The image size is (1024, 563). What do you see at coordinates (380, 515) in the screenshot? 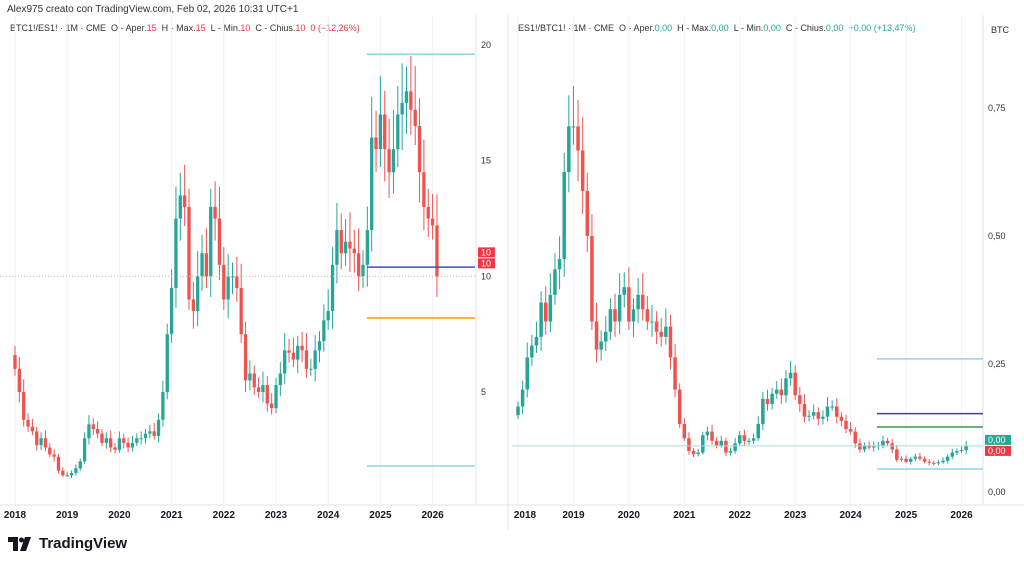
I see `x-tick-label: 2025` at bounding box center [380, 515].